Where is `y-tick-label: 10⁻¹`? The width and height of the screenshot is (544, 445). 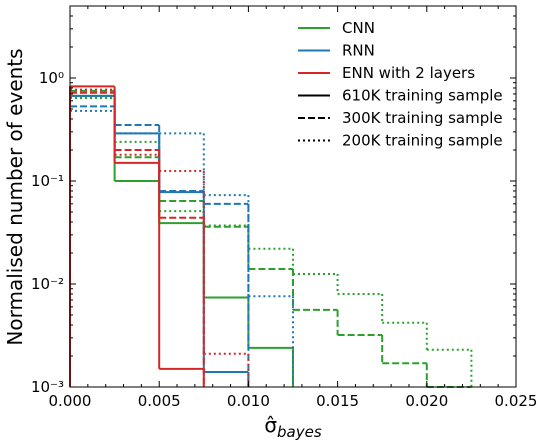 y-tick-label: 10⁻¹ is located at coordinates (47, 181).